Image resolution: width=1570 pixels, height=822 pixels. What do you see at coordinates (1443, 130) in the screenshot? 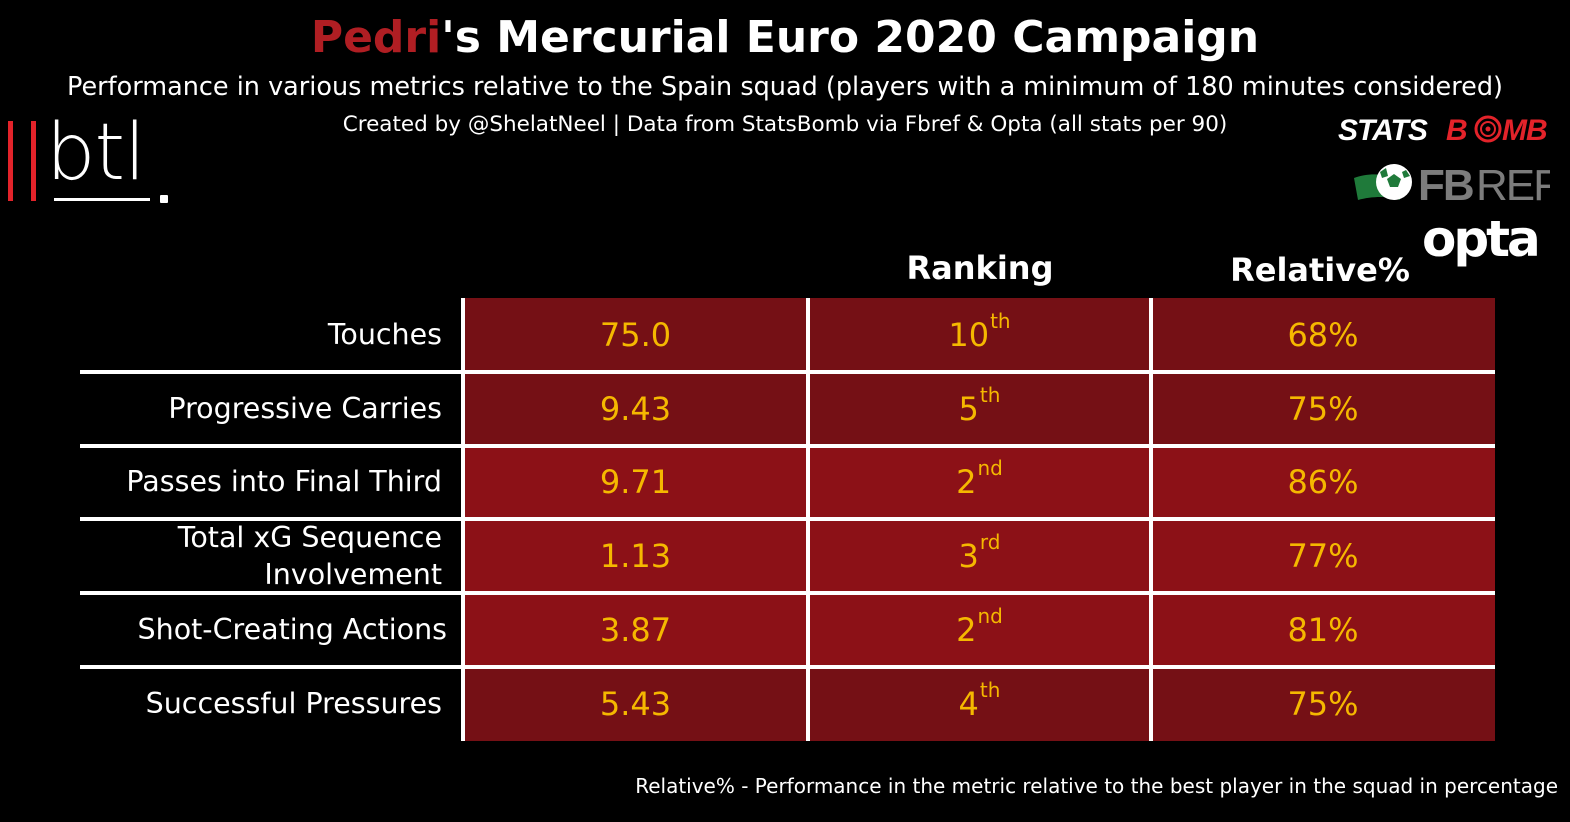
I see `statsbomb-logo: STATS B MB` at bounding box center [1443, 130].